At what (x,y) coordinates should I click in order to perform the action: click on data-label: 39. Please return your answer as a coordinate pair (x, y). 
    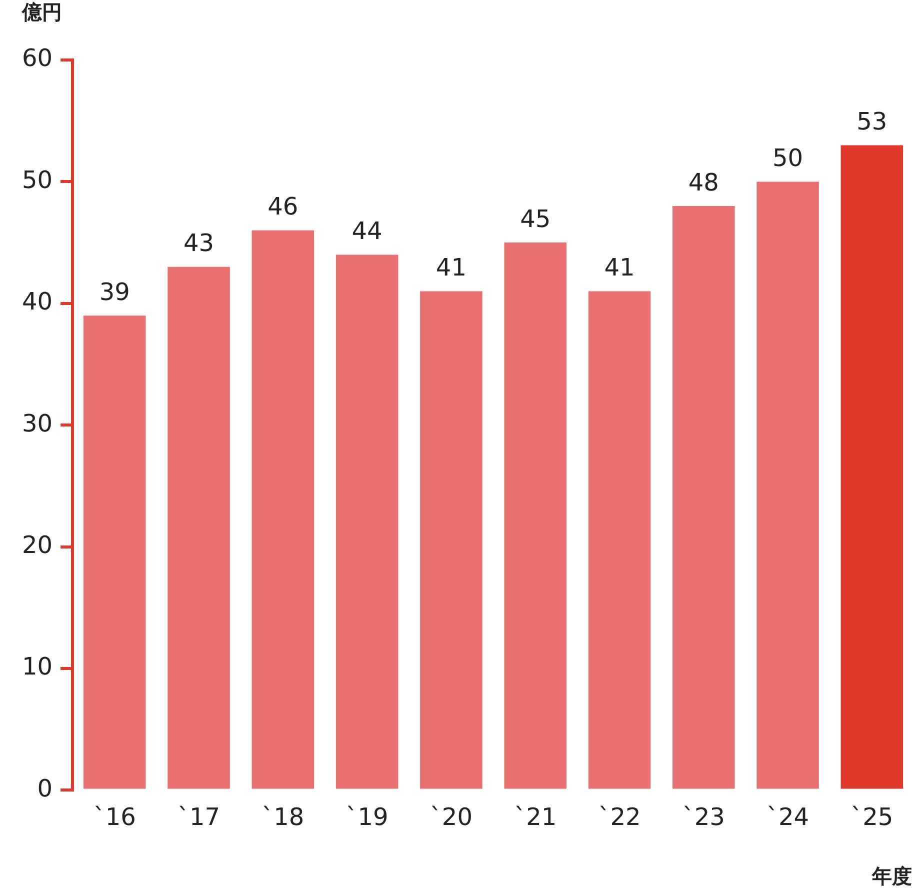
    Looking at the image, I should click on (114, 292).